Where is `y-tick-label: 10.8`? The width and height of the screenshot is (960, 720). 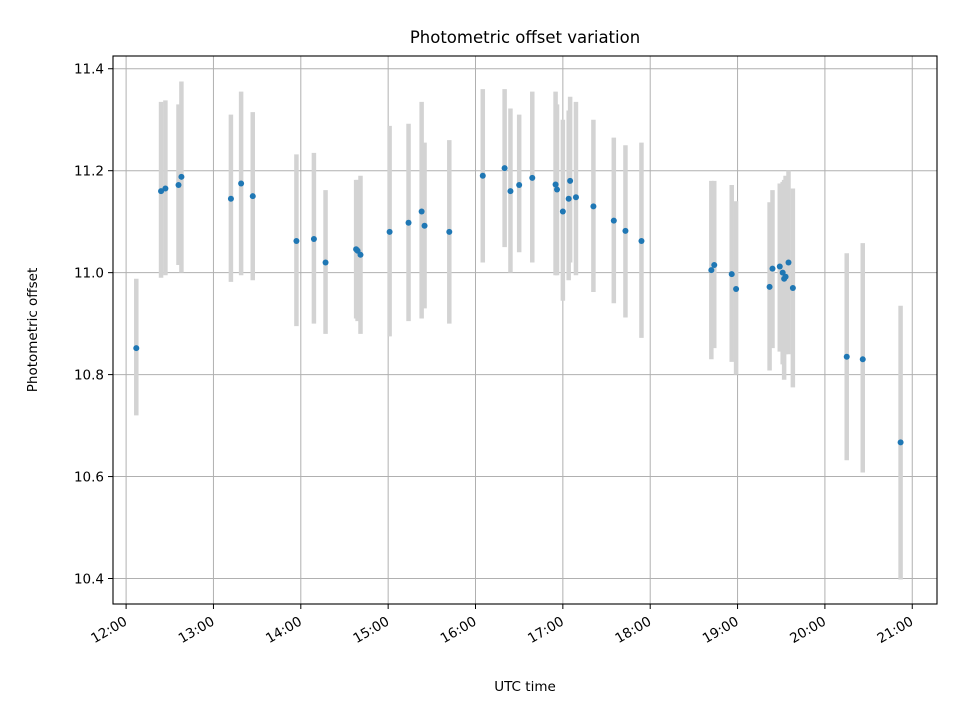 y-tick-label: 10.8 is located at coordinates (89, 376).